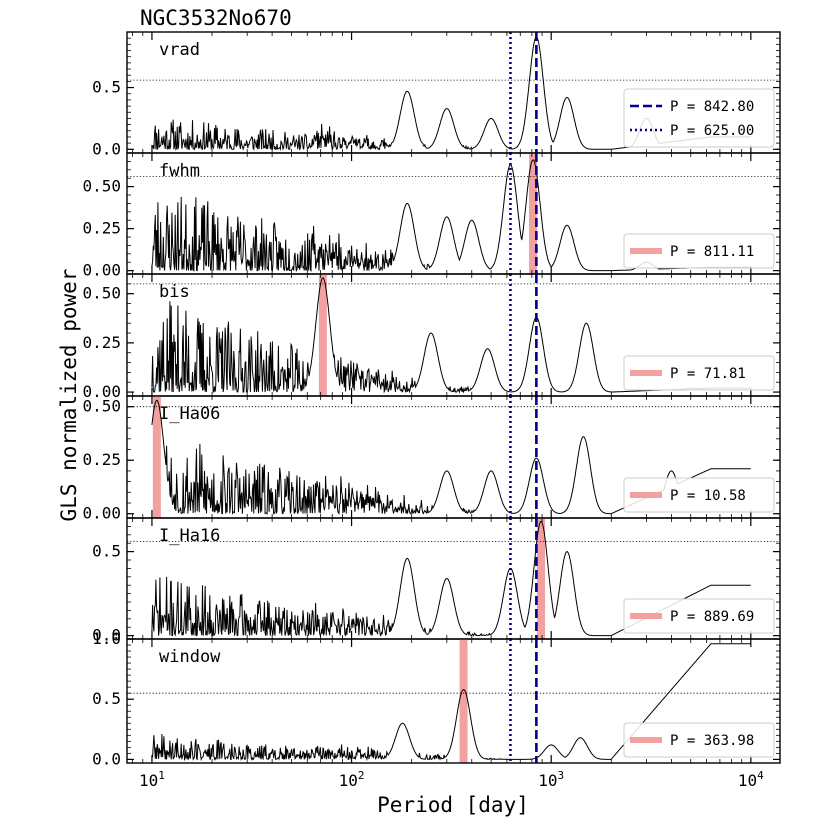  What do you see at coordinates (431, 337) in the screenshot?
I see `panel-bis: 0.00 0.25 0.50 bis P = 71.81` at bounding box center [431, 337].